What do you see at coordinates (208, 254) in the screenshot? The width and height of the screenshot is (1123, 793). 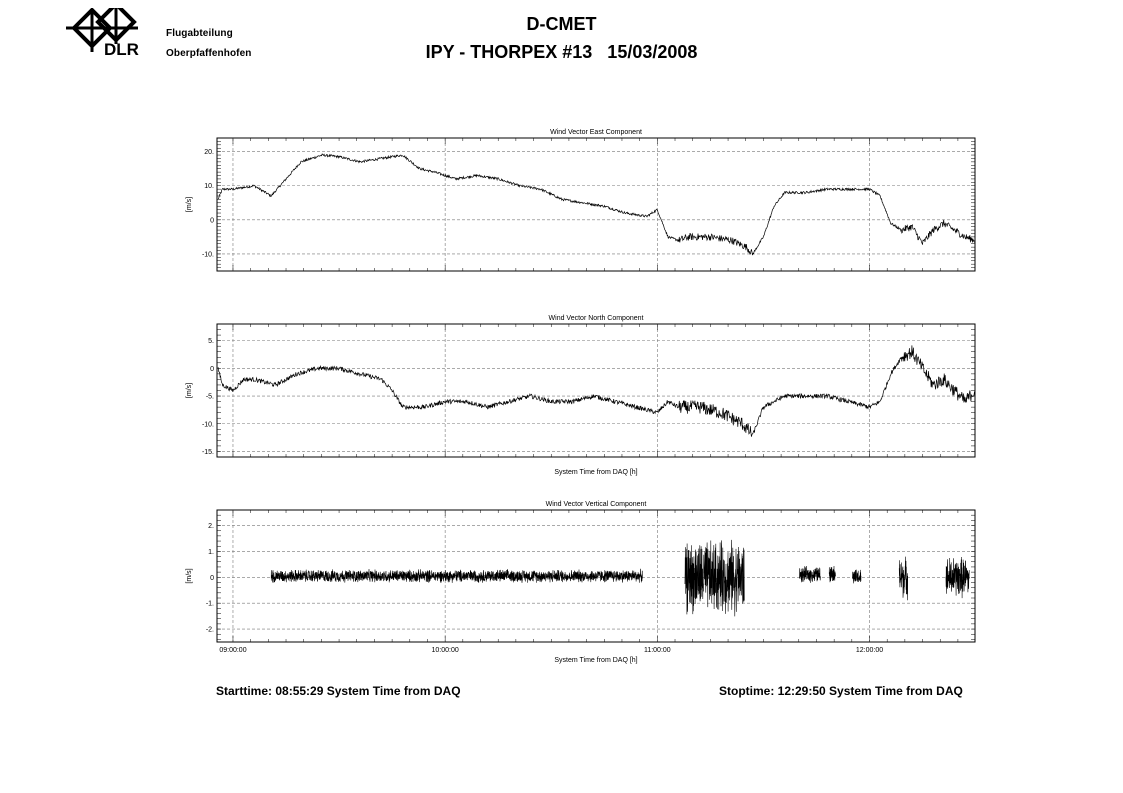 I see `chart1-ytick-label-3: -10.` at bounding box center [208, 254].